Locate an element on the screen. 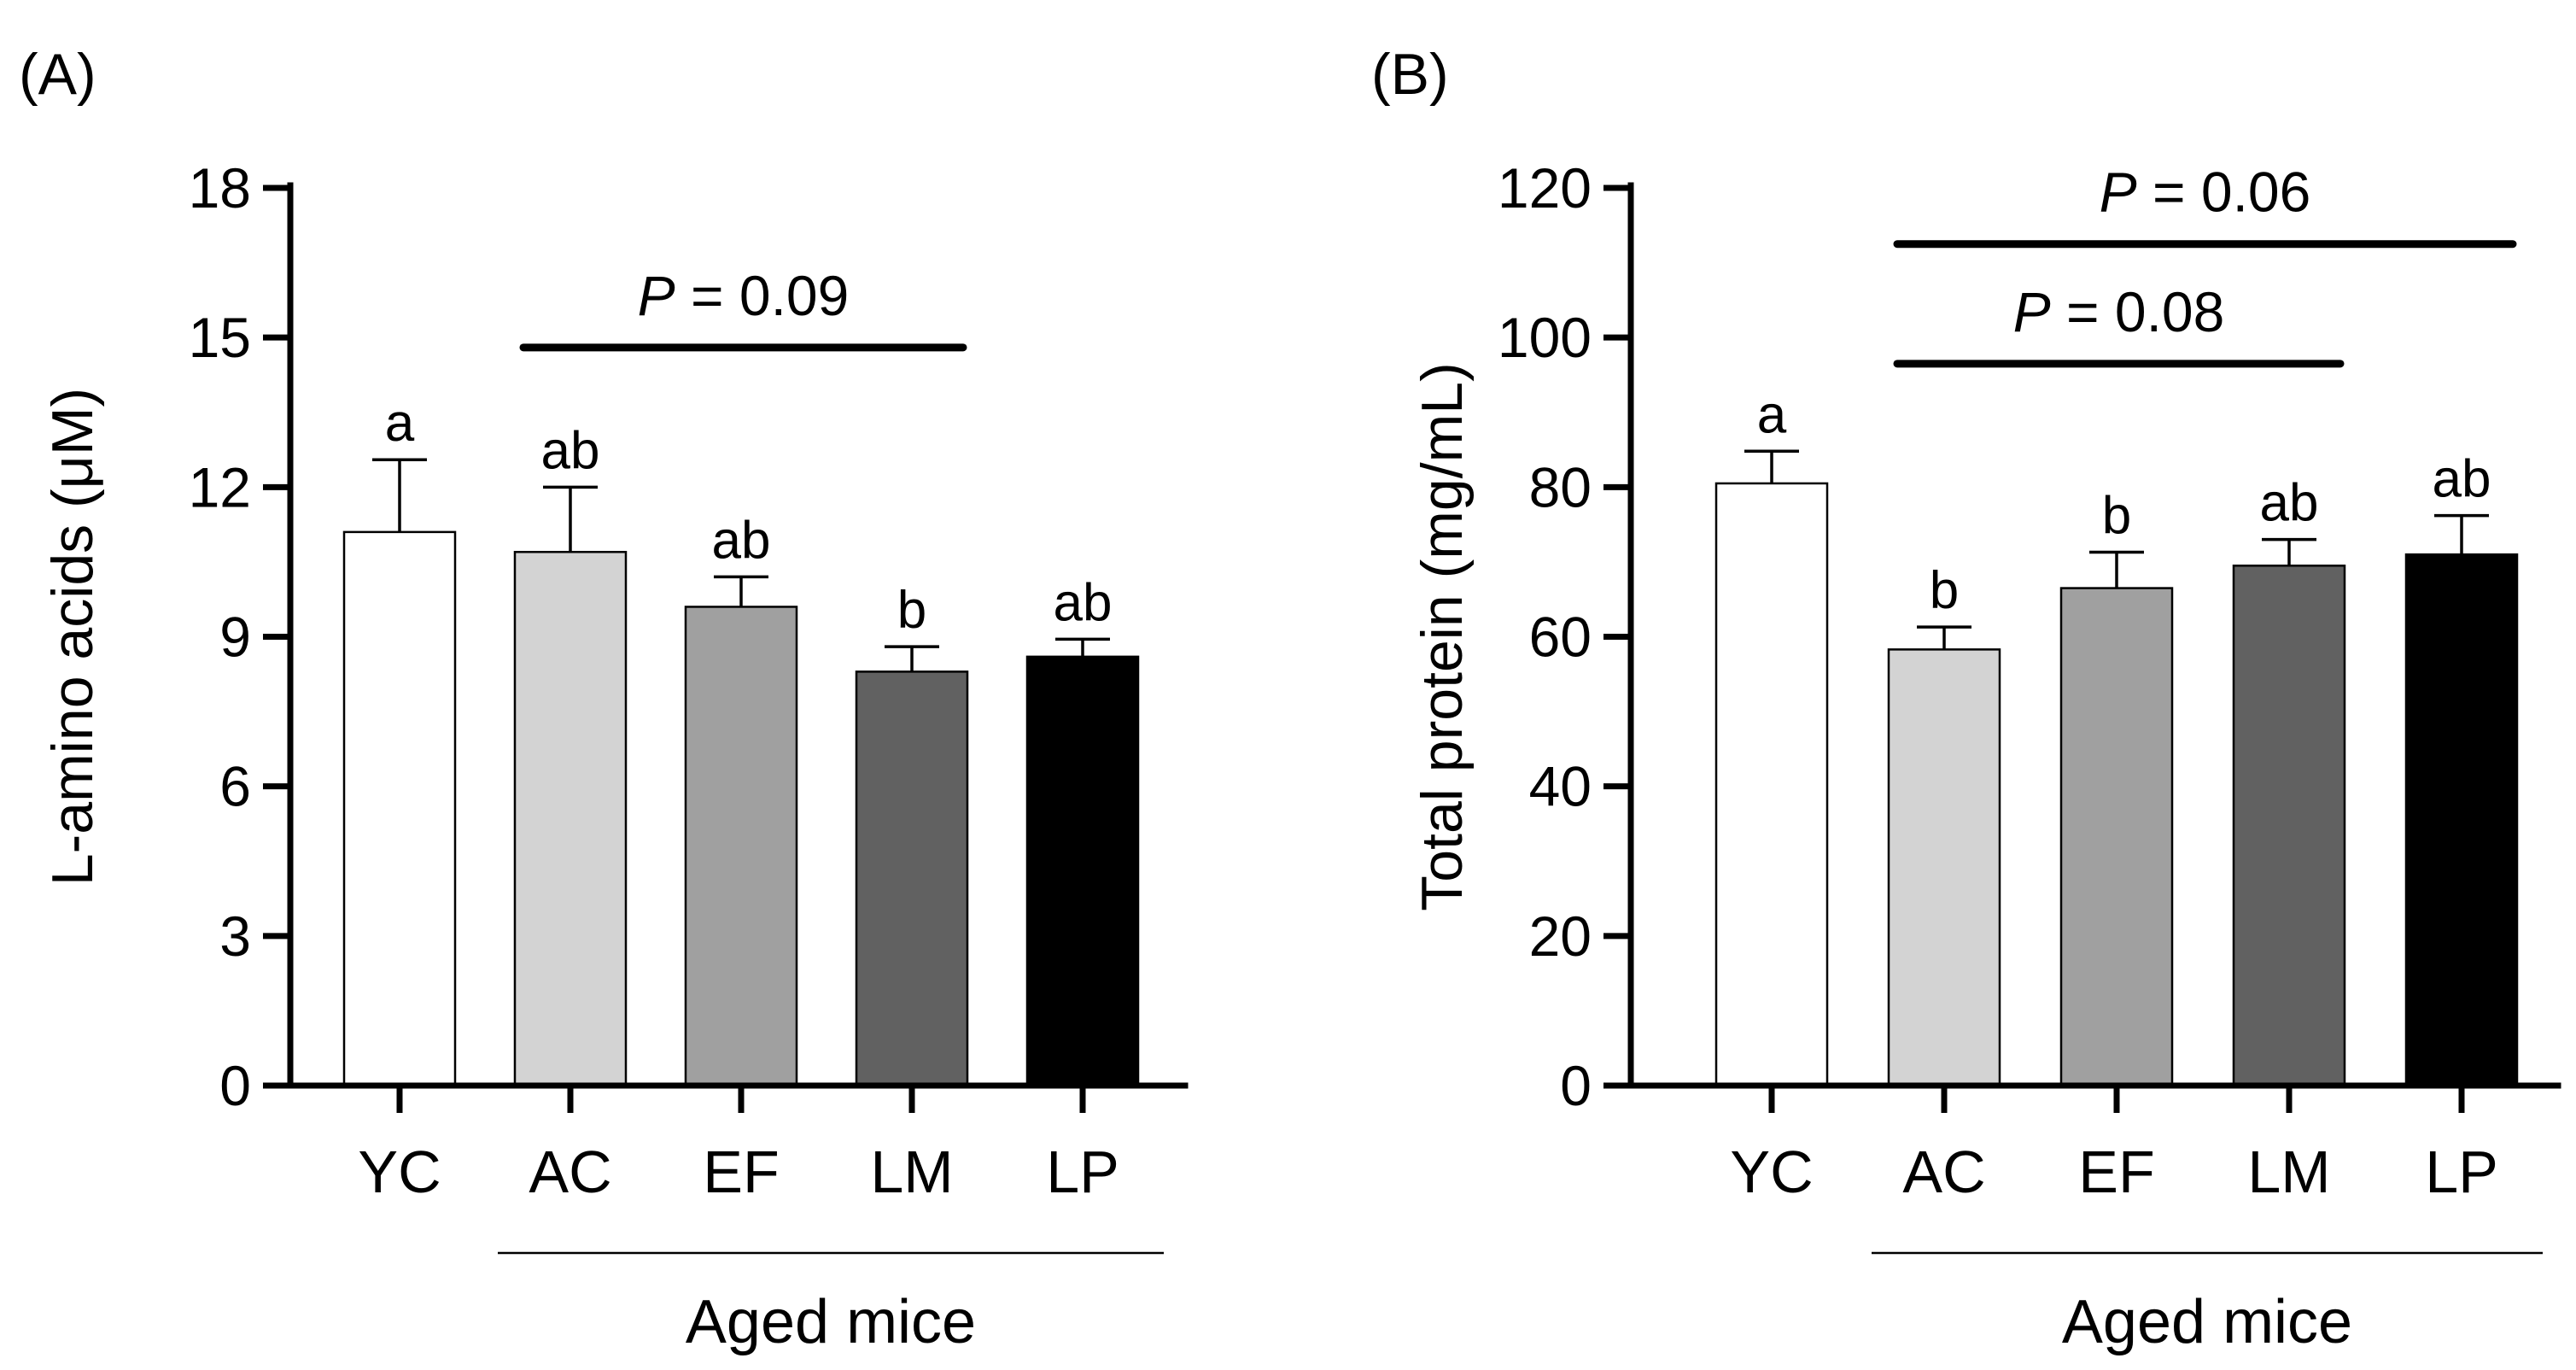 The height and width of the screenshot is (1370, 2576). y-tick-label: 15 is located at coordinates (220, 337).